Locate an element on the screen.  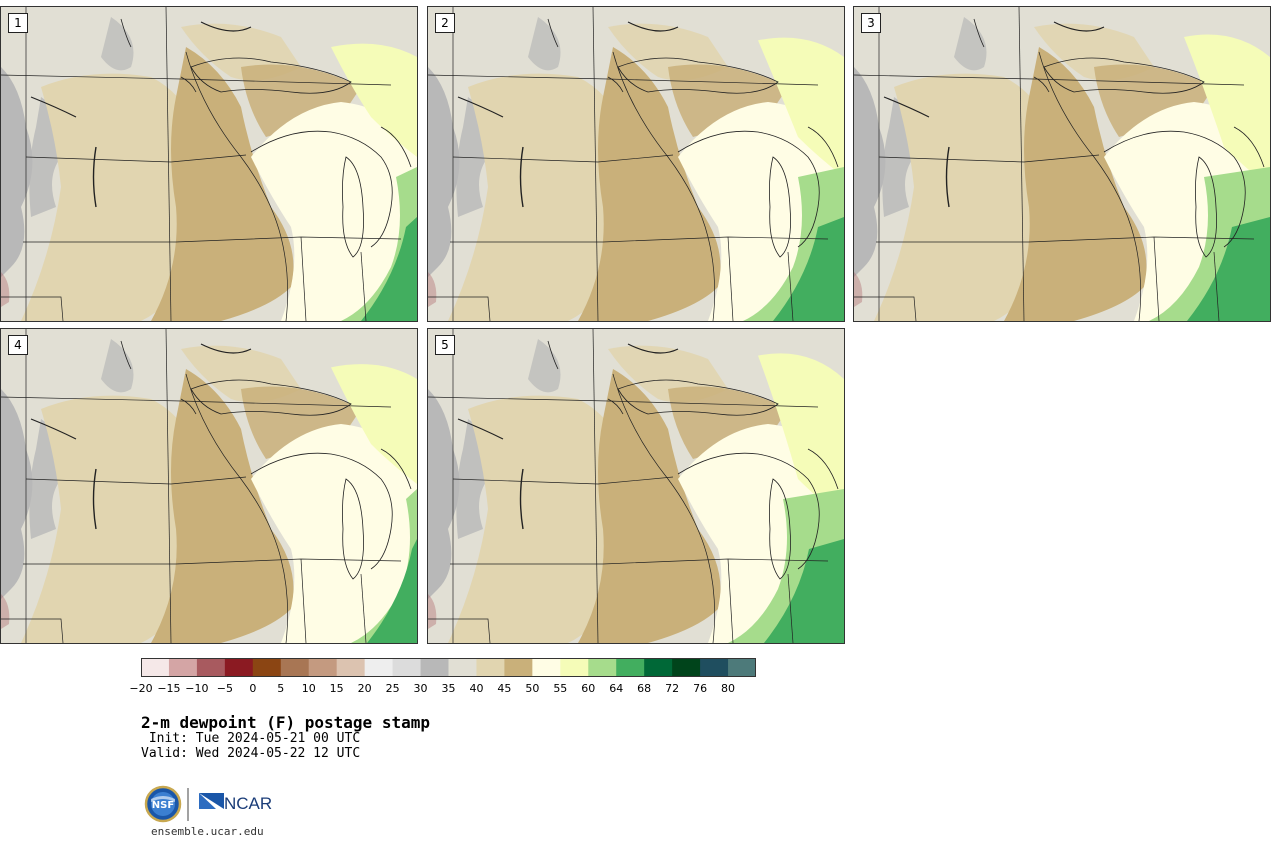
panel-label: 3 is located at coordinates (871, 23).